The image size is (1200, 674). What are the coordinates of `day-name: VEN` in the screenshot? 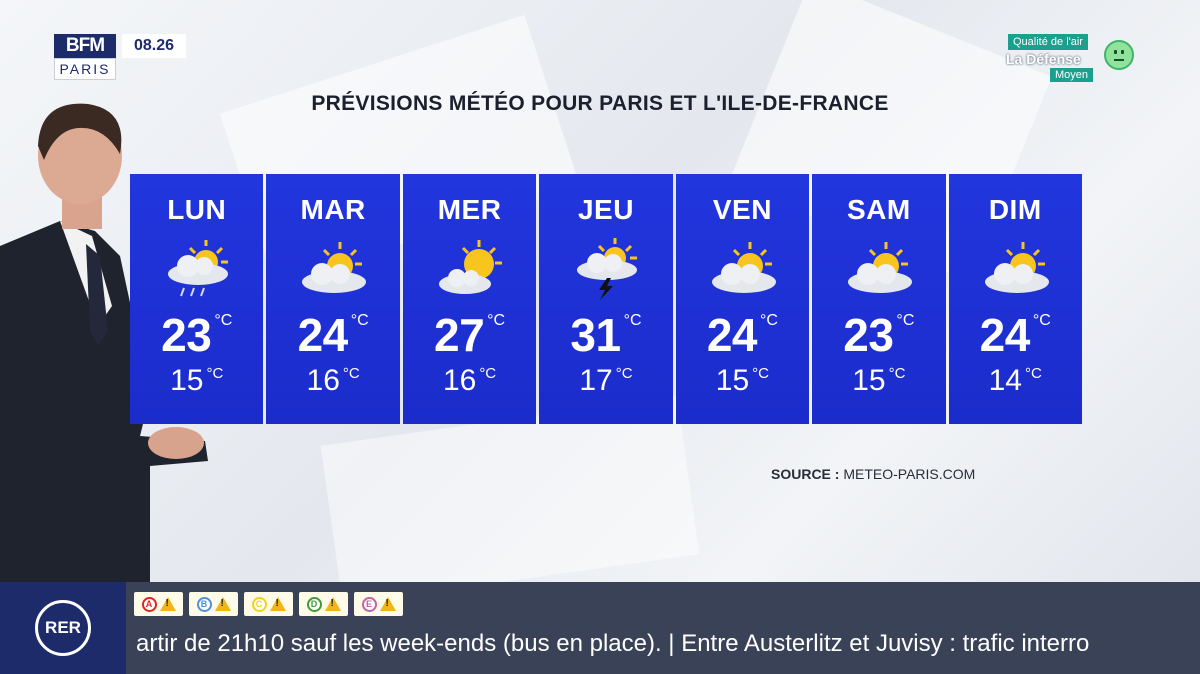 It's located at (742, 209).